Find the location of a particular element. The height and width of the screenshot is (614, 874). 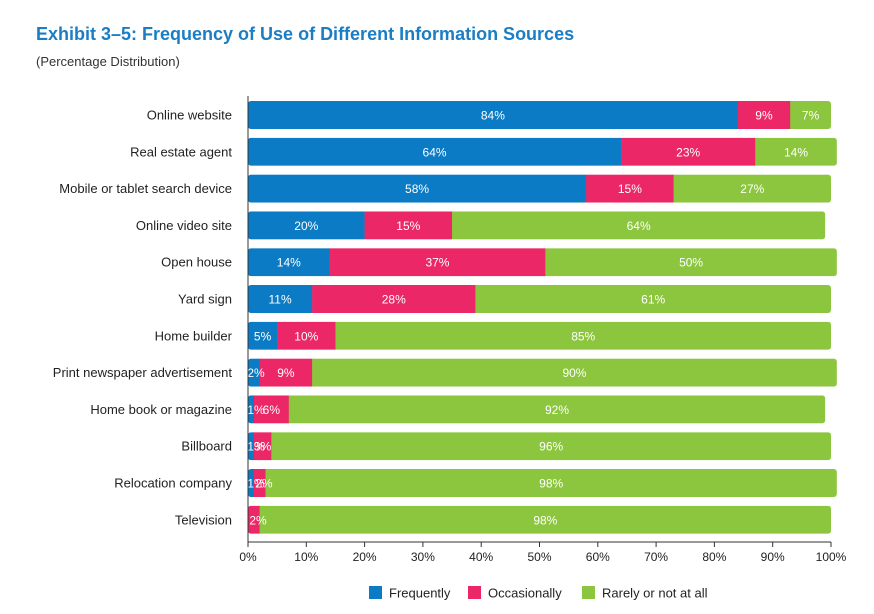

x-tick-label: 60% is located at coordinates (598, 557).